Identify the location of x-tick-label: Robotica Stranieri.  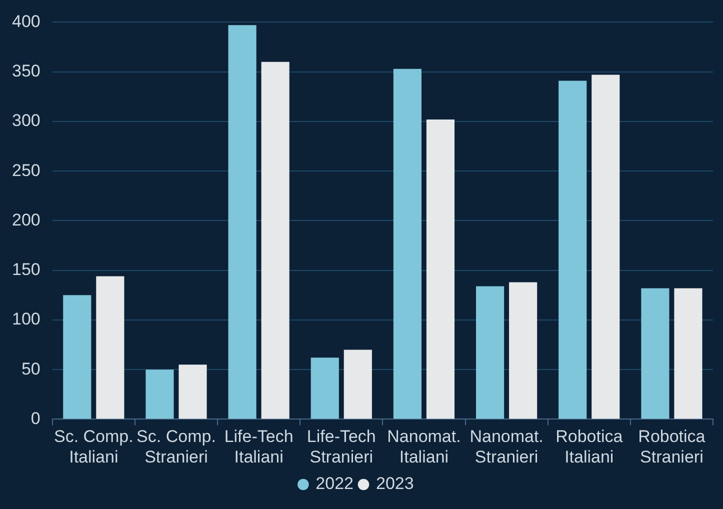
(672, 446).